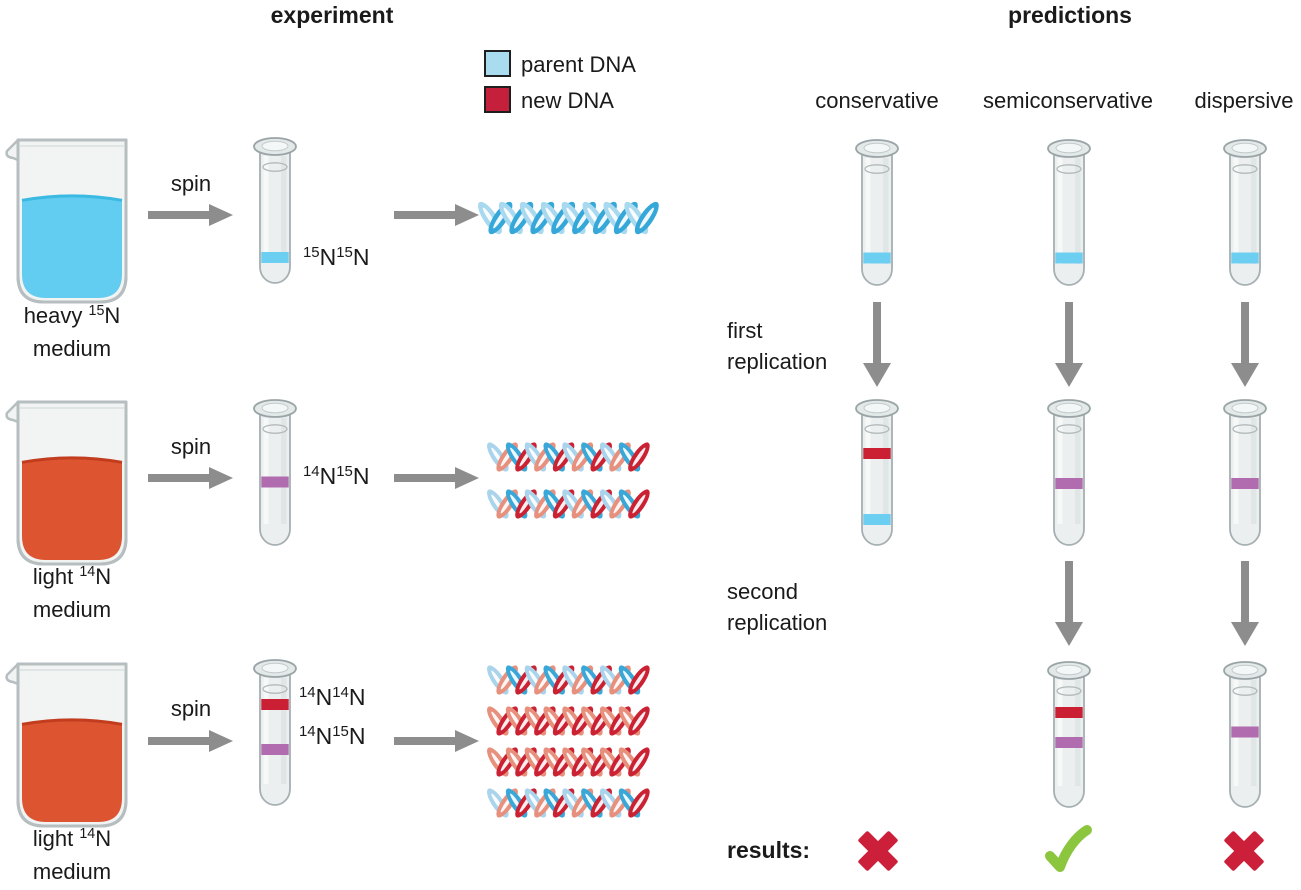 Image resolution: width=1301 pixels, height=890 pixels. I want to click on tube-label-14n14n: 14N14N, so click(332, 696).